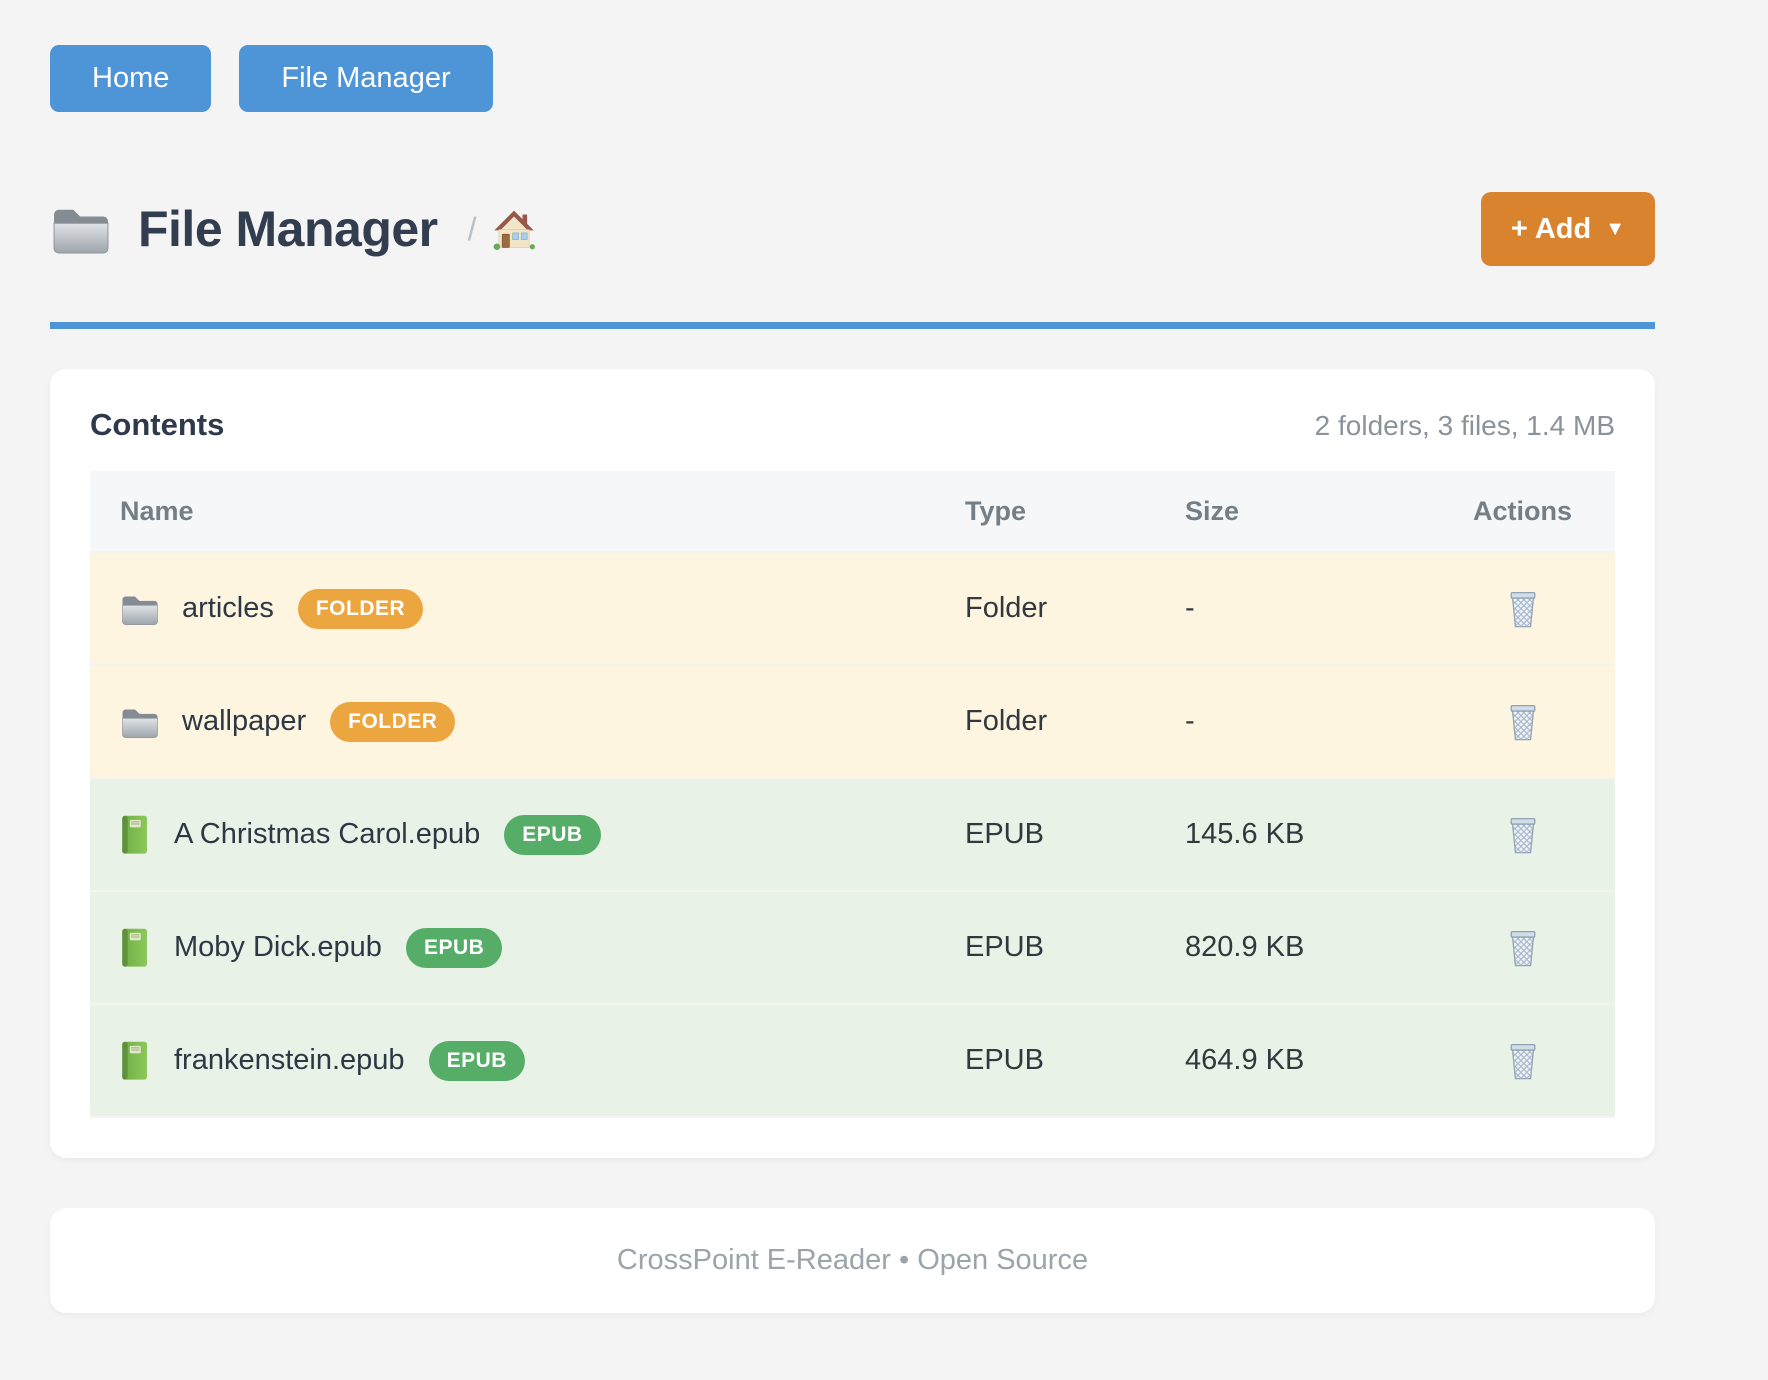 This screenshot has width=1768, height=1380. What do you see at coordinates (131, 78) in the screenshot?
I see `nav-home-button: Home` at bounding box center [131, 78].